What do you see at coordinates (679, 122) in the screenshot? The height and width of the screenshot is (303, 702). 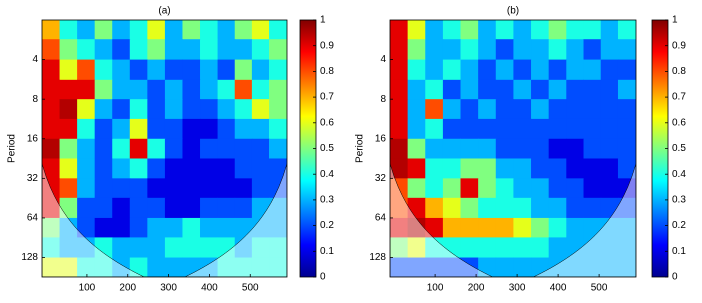 I see `colorbar-tick-label: 0.6` at bounding box center [679, 122].